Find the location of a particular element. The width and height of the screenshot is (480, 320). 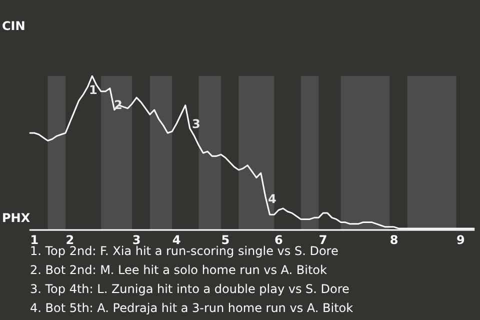

x-tick-label: 1 is located at coordinates (34, 240).